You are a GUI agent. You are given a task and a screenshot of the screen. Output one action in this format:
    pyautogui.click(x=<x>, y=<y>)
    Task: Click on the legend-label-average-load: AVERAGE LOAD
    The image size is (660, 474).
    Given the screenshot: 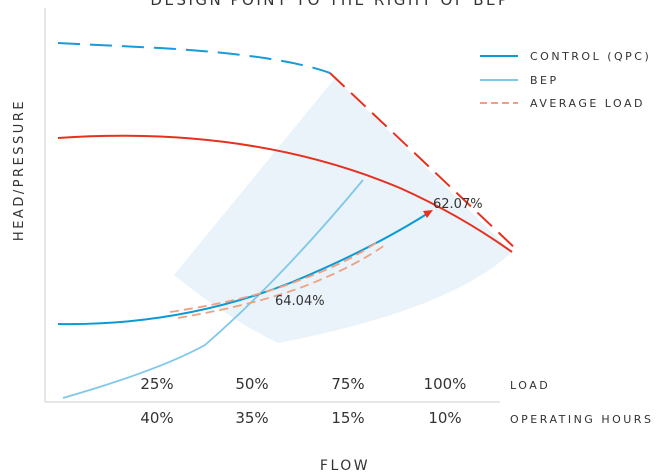 What is the action you would take?
    pyautogui.click(x=587, y=103)
    